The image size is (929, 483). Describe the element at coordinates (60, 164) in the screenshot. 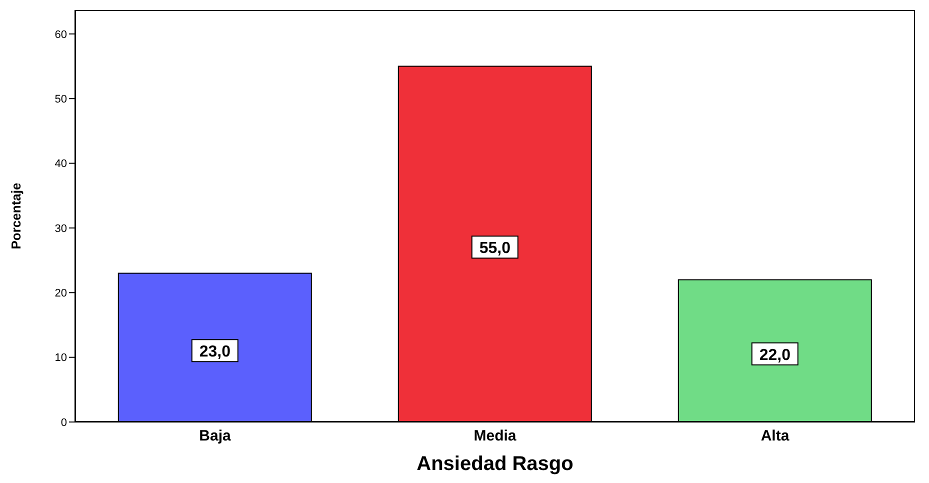

I see `y-tick-label: 40` at that location.